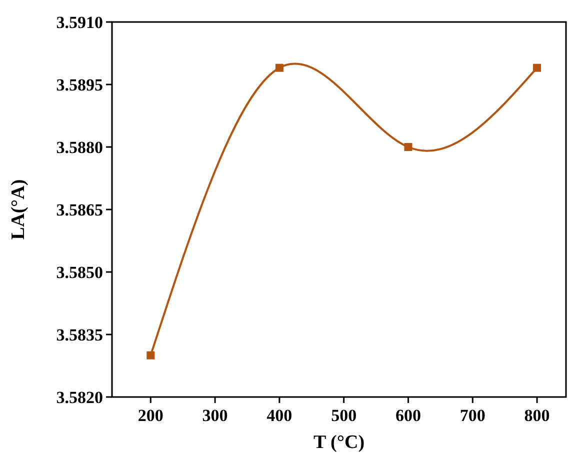 This screenshot has height=469, width=568. I want to click on x-tick-label: 400, so click(279, 415).